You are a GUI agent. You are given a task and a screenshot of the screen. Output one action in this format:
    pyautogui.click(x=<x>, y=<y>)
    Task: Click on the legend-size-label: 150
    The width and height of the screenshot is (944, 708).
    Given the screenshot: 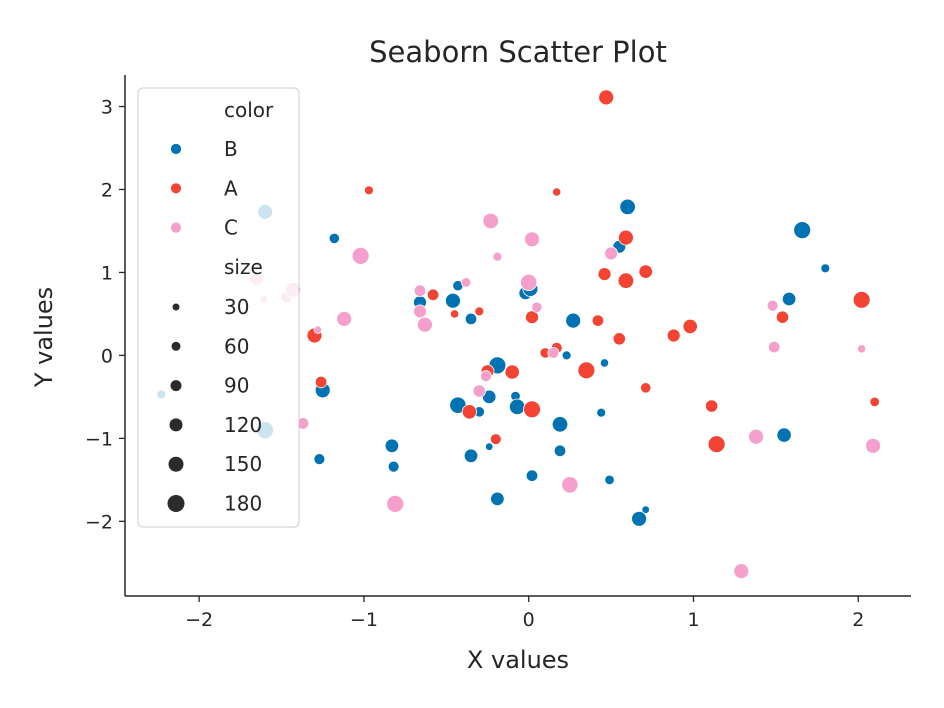 What is the action you would take?
    pyautogui.click(x=243, y=464)
    